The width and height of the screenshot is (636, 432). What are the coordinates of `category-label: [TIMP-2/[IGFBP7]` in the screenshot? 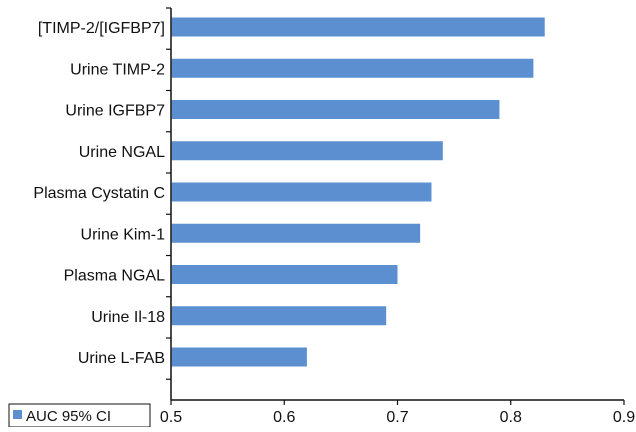 It's located at (101, 28).